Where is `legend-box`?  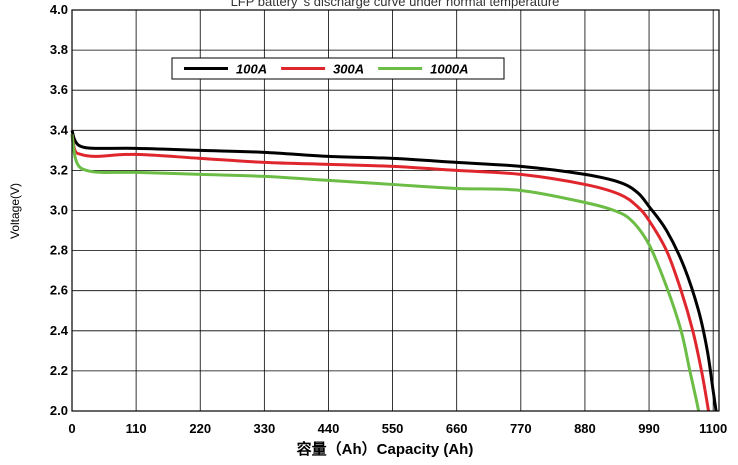 legend-box is located at coordinates (338, 68).